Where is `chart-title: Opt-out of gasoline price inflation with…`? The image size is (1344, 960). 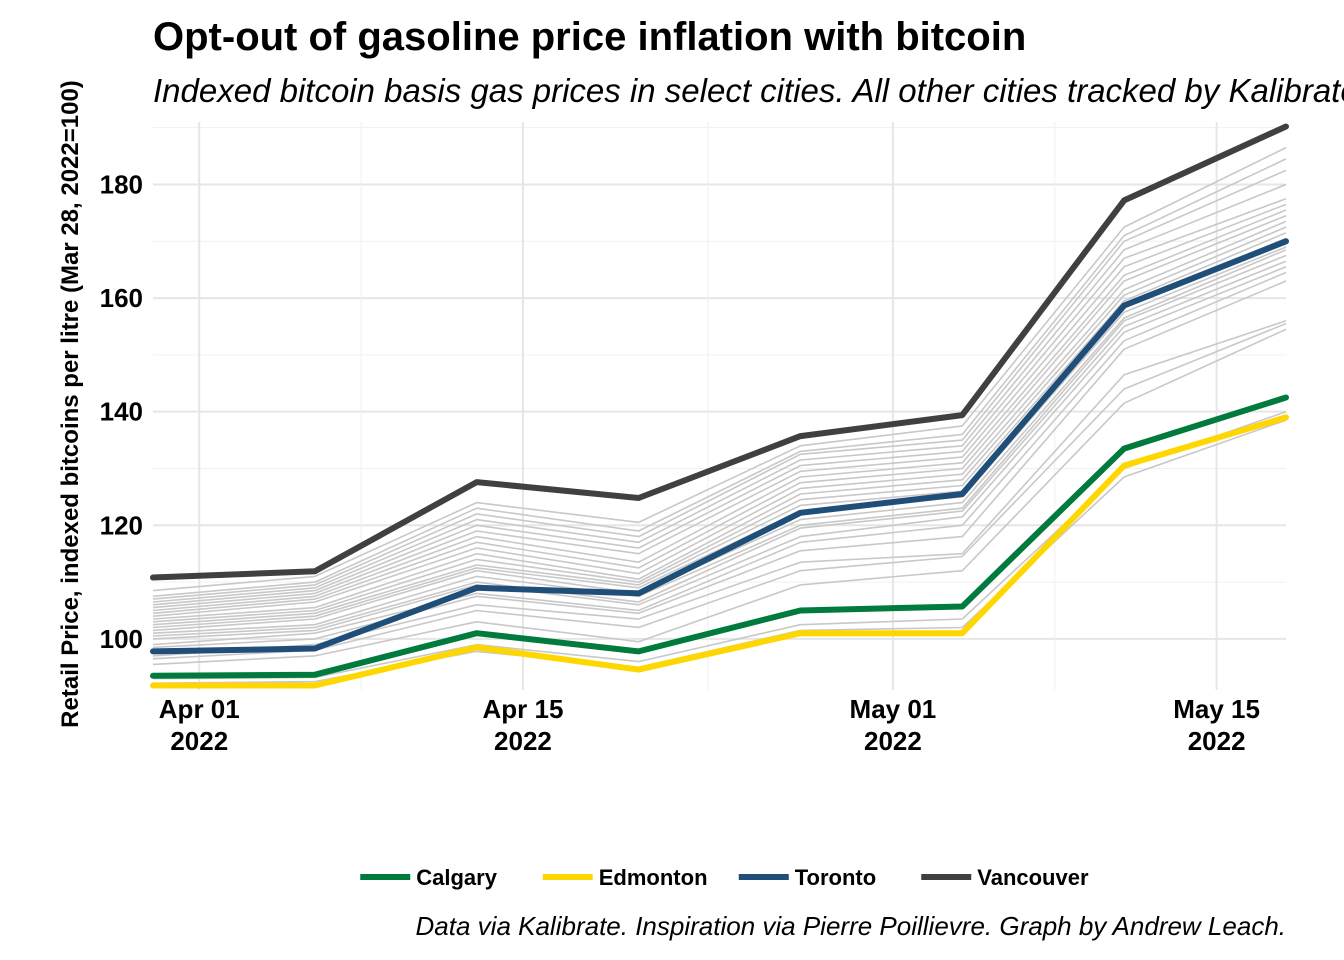
chart-title: Opt-out of gasoline price inflation with… is located at coordinates (589, 37).